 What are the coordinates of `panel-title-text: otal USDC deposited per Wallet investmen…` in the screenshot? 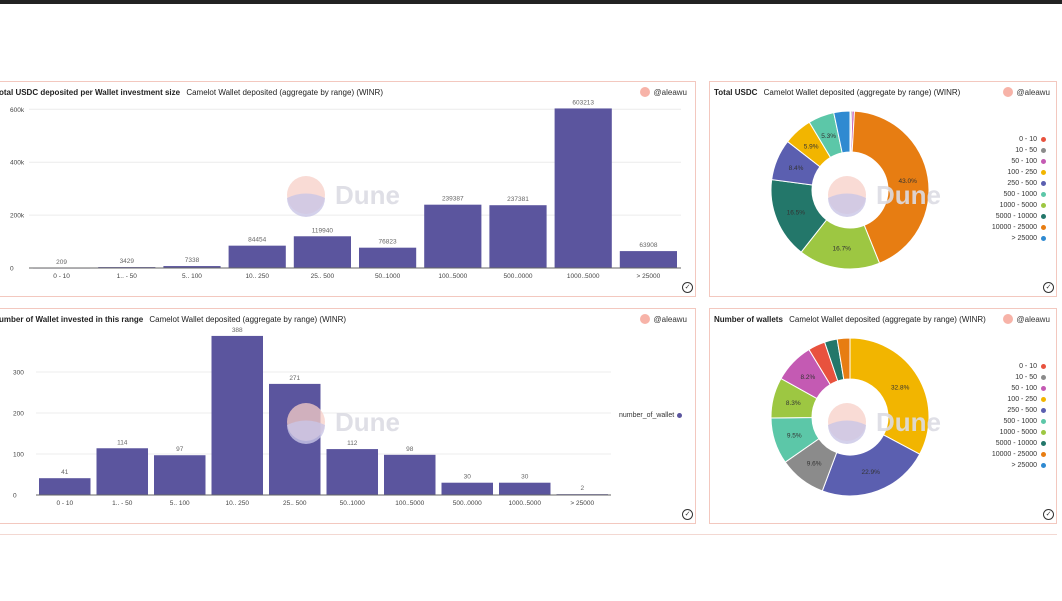 It's located at (90, 92).